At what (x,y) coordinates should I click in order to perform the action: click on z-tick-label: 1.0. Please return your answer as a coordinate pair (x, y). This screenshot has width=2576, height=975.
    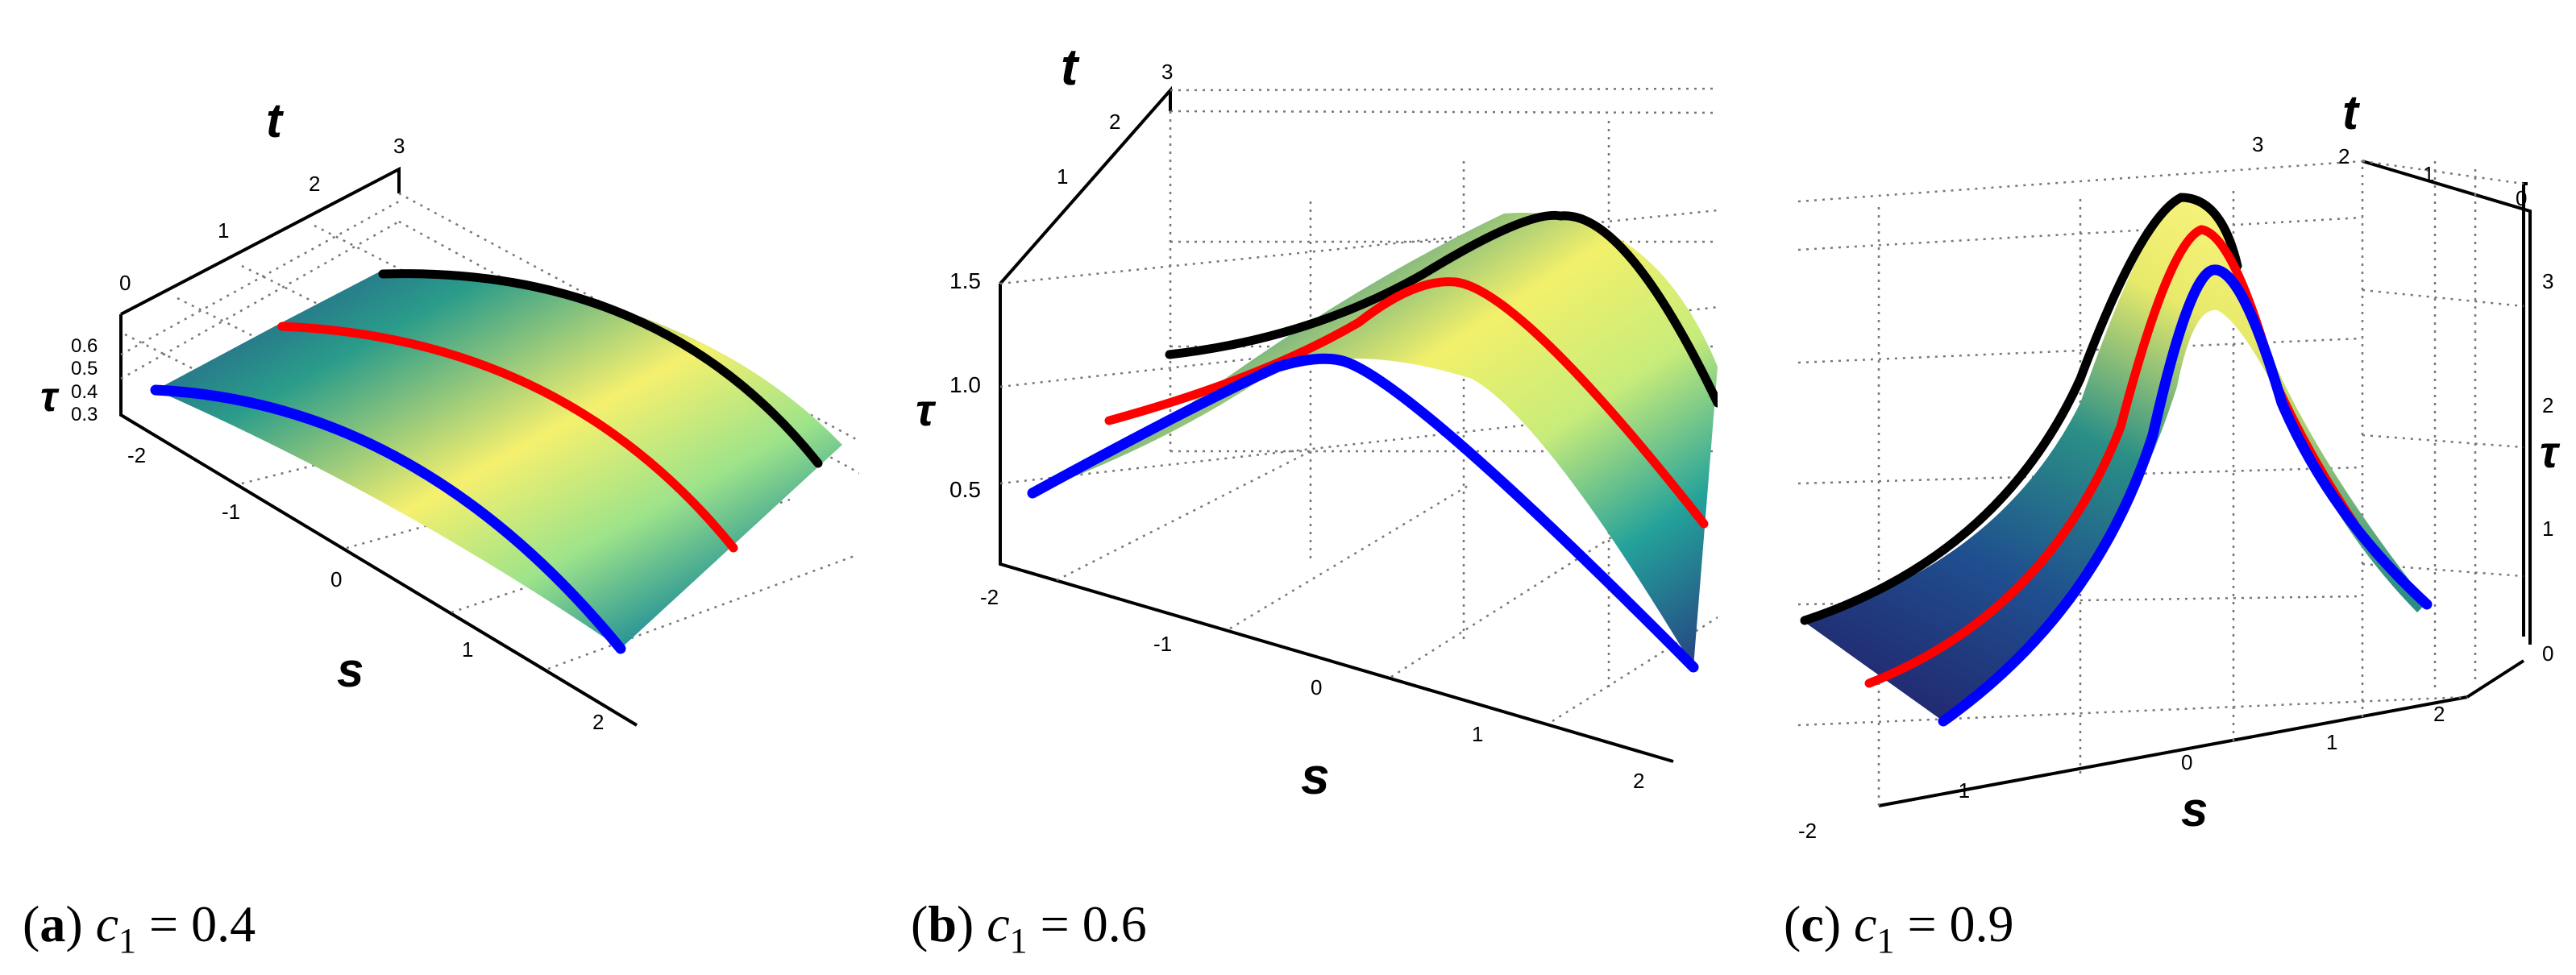
    Looking at the image, I should click on (965, 384).